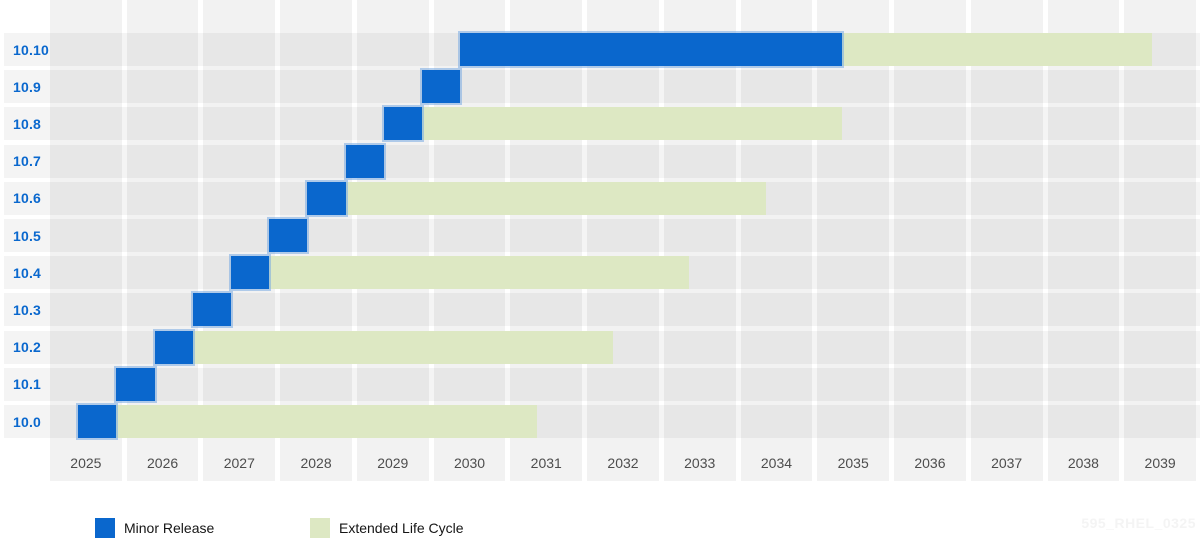 The width and height of the screenshot is (1200, 555). What do you see at coordinates (105, 528) in the screenshot?
I see `minor-release-swatch-icon` at bounding box center [105, 528].